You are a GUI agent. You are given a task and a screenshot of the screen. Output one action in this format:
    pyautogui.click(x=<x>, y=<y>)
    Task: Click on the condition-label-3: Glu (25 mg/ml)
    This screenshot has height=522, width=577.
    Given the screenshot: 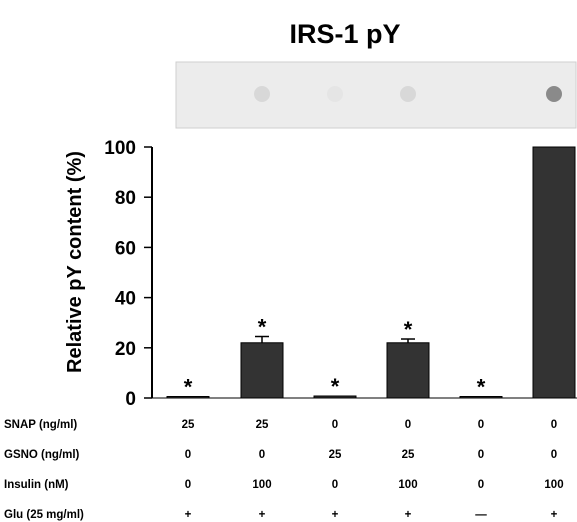 What is the action you would take?
    pyautogui.click(x=44, y=515)
    